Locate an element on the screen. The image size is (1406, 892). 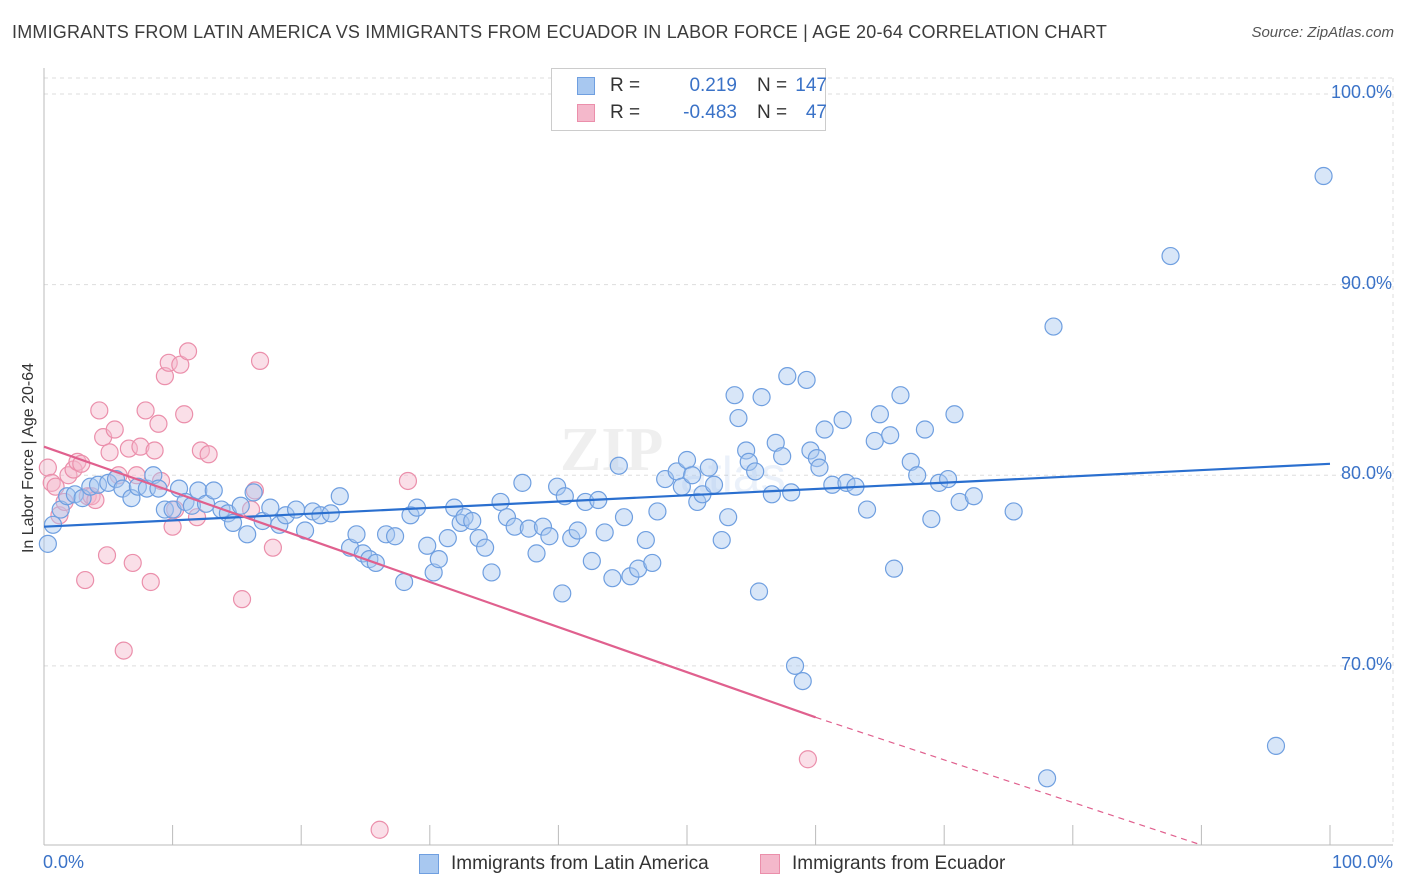
r-value-pink: -0.483 is located at coordinates (710, 112).